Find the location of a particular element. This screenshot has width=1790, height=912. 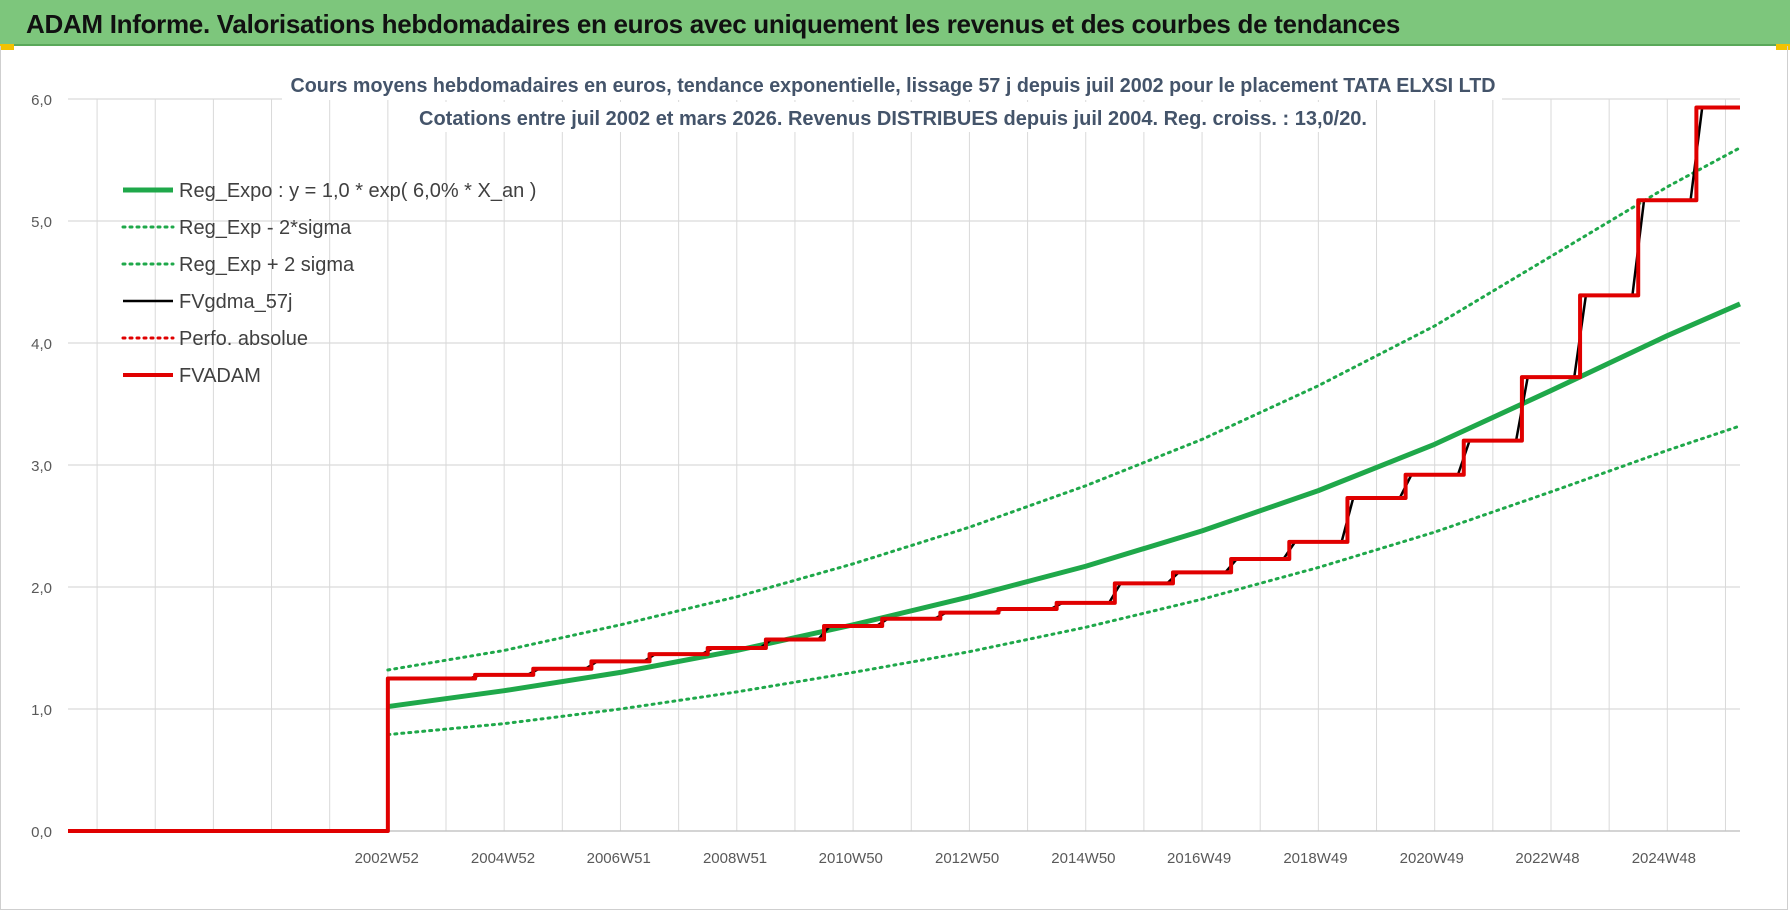

legend-label: FVADAM is located at coordinates (220, 376).